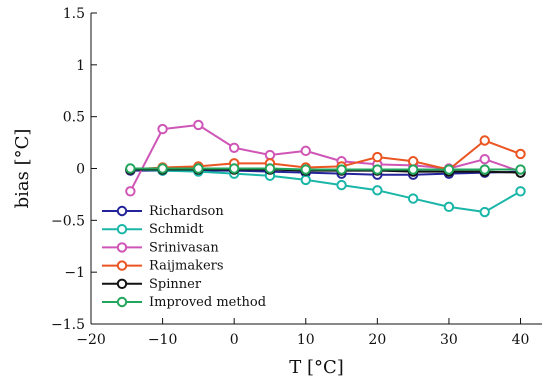  What do you see at coordinates (449, 340) in the screenshot?
I see `x-tick-label: 30` at bounding box center [449, 340].